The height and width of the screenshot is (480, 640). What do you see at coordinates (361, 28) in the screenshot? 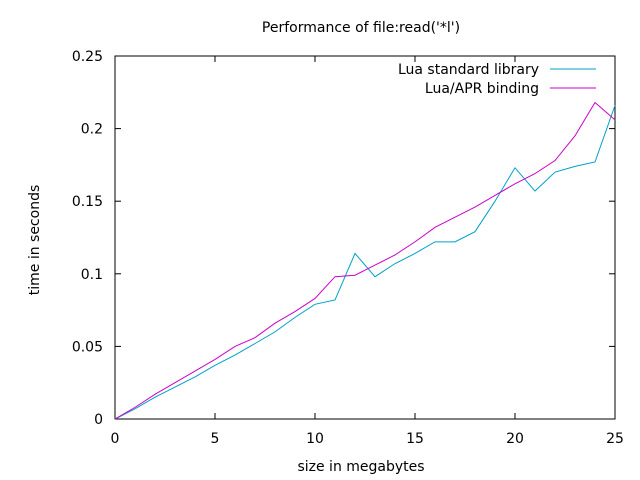
I see `chart-title: Performance of file:read('*l')` at bounding box center [361, 28].